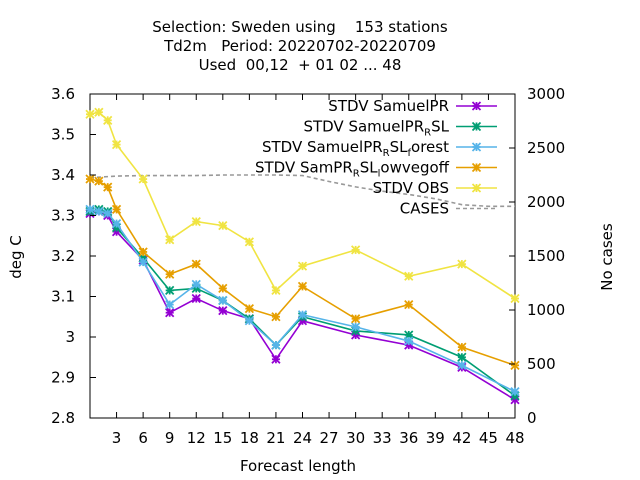 This screenshot has height=480, width=640. I want to click on y-tick-label: 3.3, so click(63, 216).